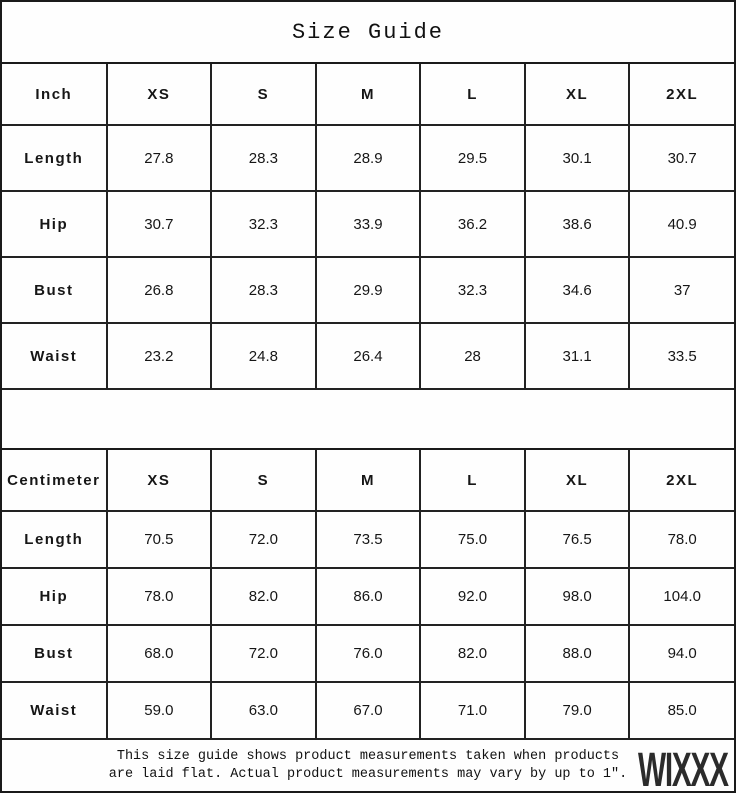  I want to click on size-value-cell: 73.5, so click(368, 539).